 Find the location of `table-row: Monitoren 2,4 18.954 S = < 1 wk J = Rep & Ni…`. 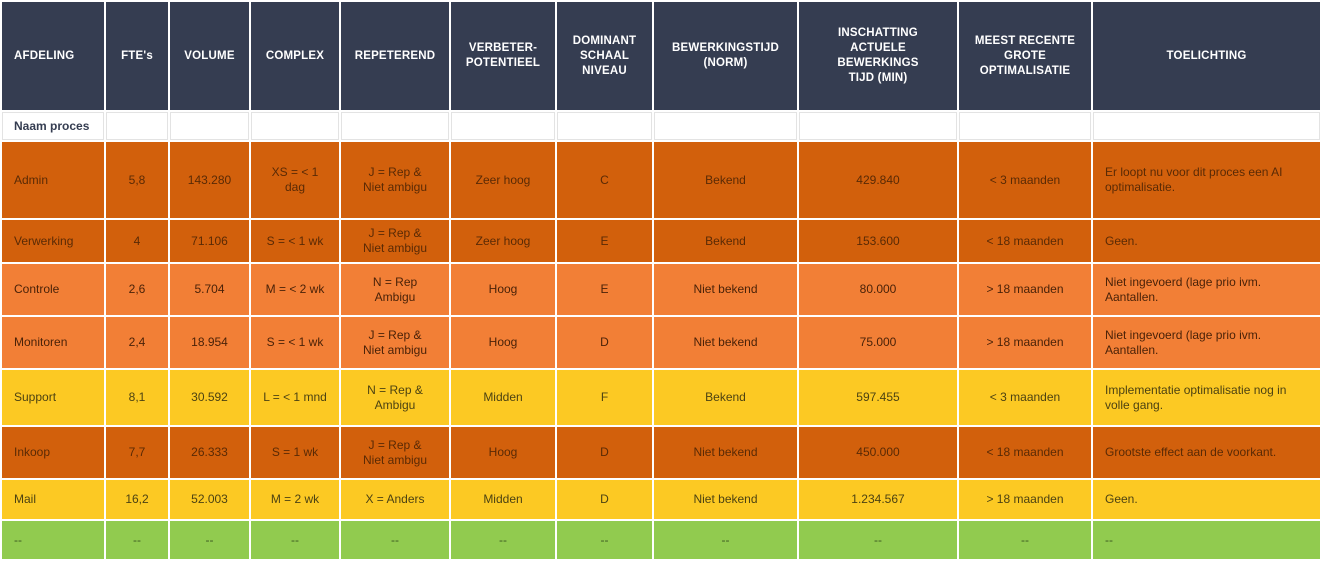

table-row: Monitoren 2,4 18.954 S = < 1 wk J = Rep & Ni… is located at coordinates (661, 342).